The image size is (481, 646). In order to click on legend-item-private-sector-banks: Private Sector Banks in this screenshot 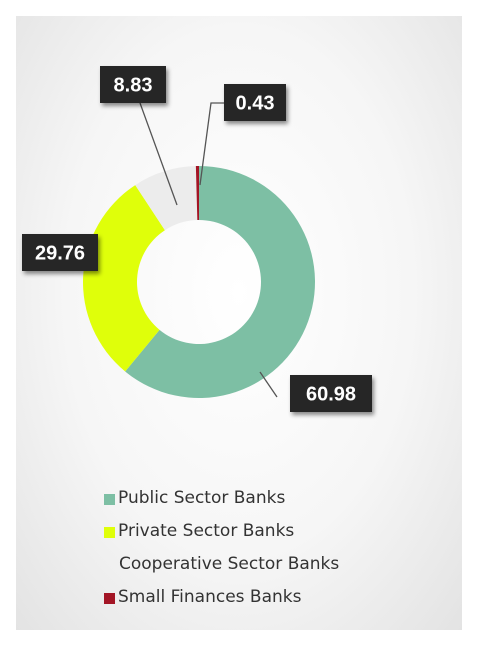, I will do `click(274, 531)`.